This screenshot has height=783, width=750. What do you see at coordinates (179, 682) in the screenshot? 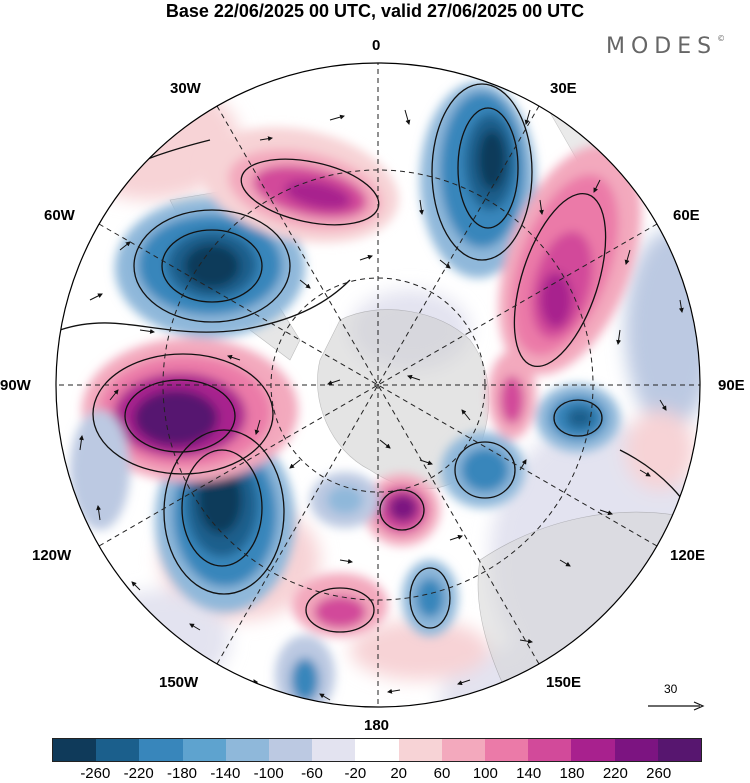
I see `lon-label-150w: 150W` at bounding box center [179, 682].